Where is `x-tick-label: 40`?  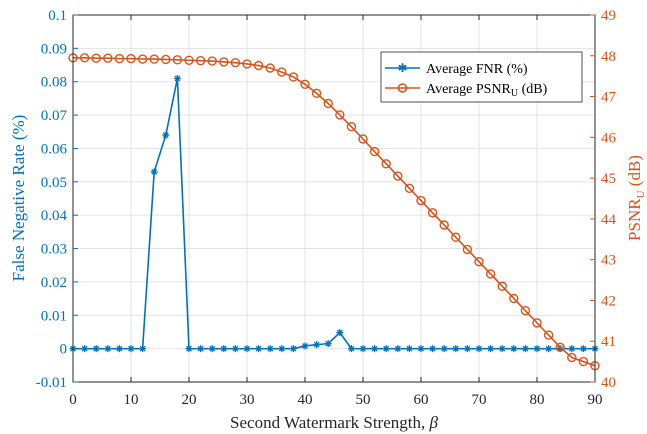 x-tick-label: 40 is located at coordinates (305, 400).